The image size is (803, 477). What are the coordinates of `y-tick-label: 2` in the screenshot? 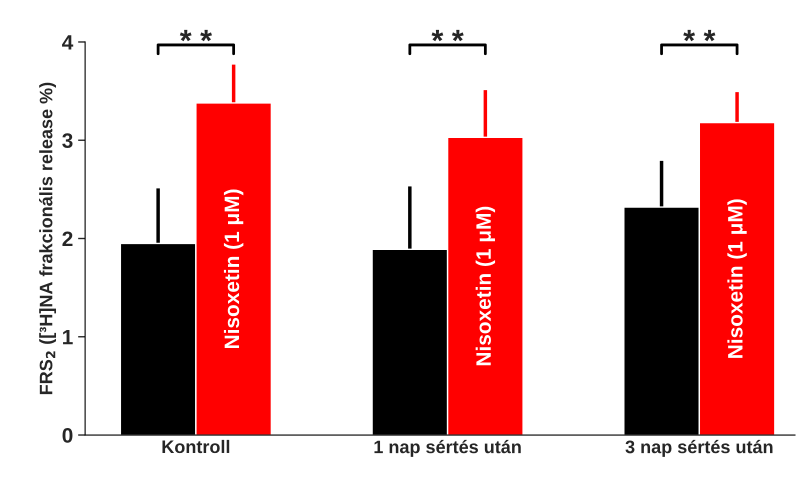 It's located at (67, 239).